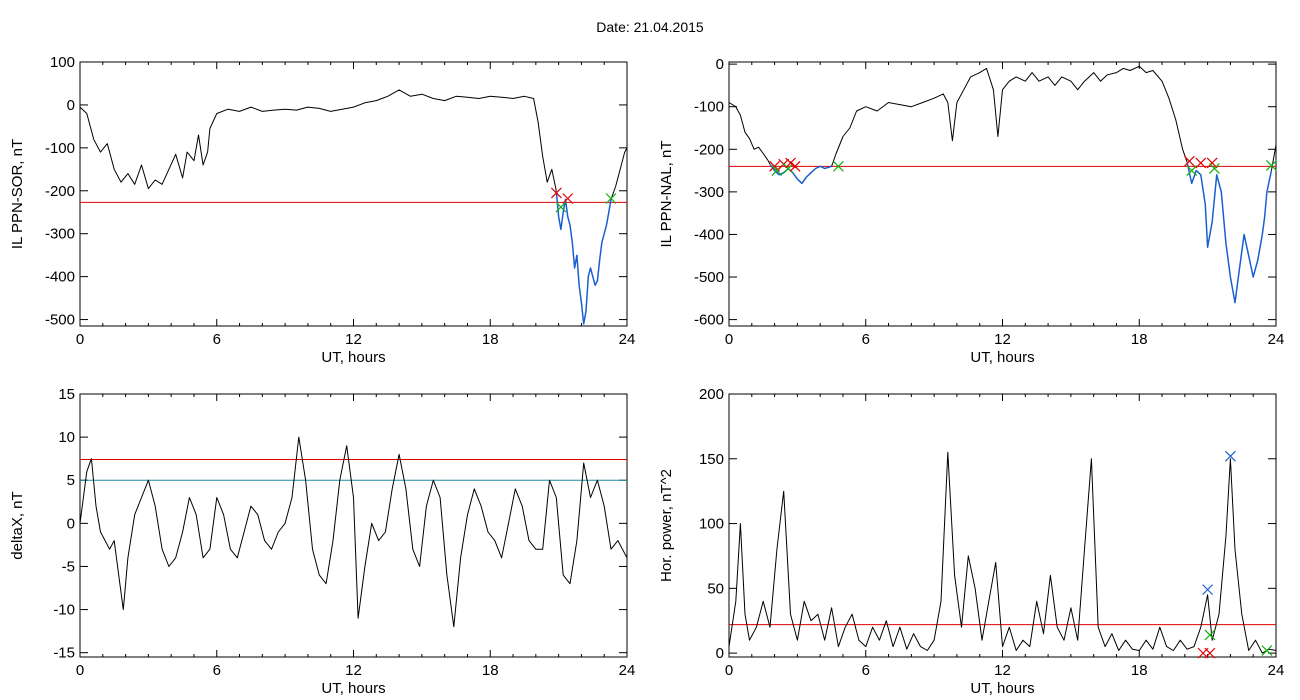 The image size is (1300, 700). What do you see at coordinates (650, 27) in the screenshot?
I see `figure-title: Date: 21.04.2015` at bounding box center [650, 27].